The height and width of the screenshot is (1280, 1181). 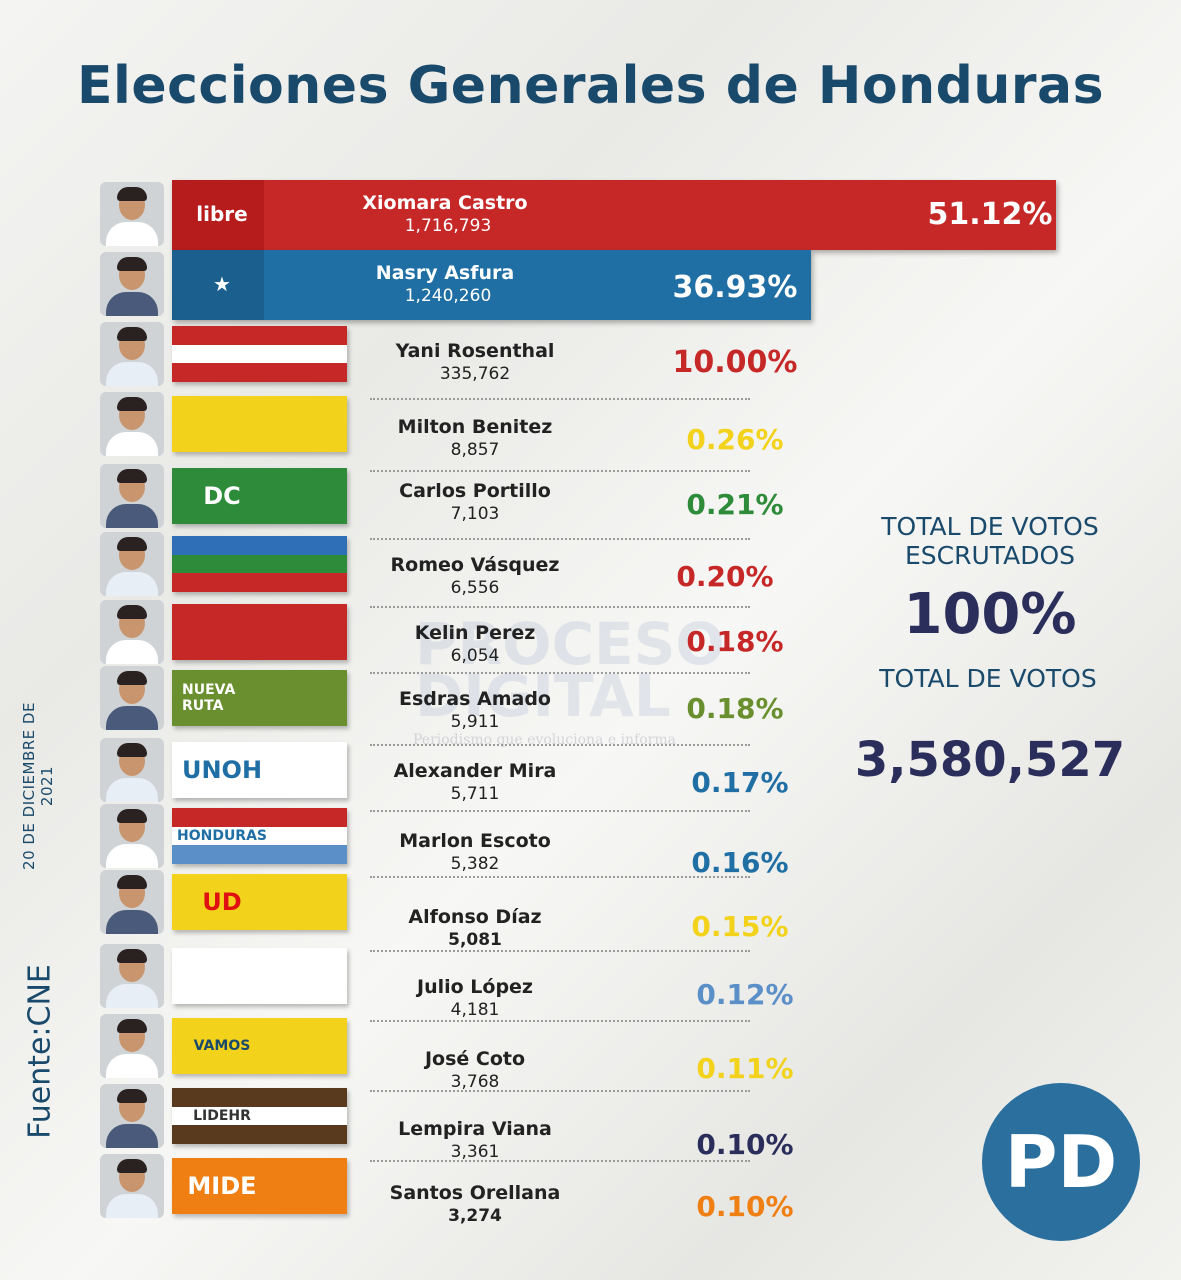 I want to click on total-votos-value: 3,580,527, so click(x=990, y=760).